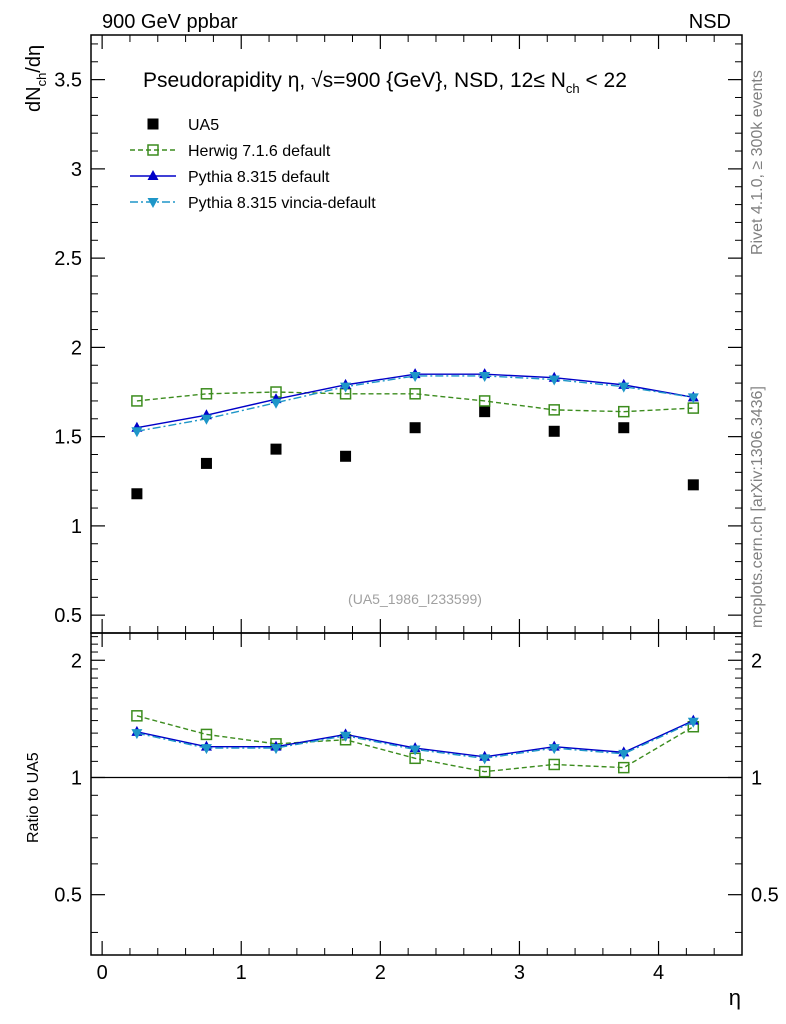 This screenshot has height=1024, width=786. What do you see at coordinates (380, 973) in the screenshot?
I see `x-tick-label: 2` at bounding box center [380, 973].